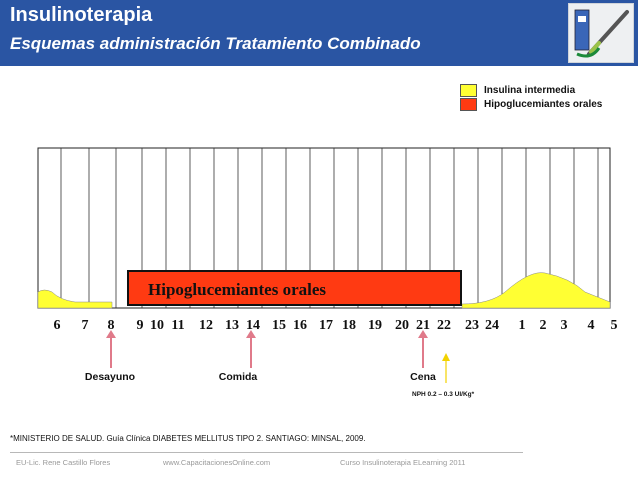 The image size is (638, 479). I want to click on meal-label-desayuno: Desayuno, so click(110, 377).